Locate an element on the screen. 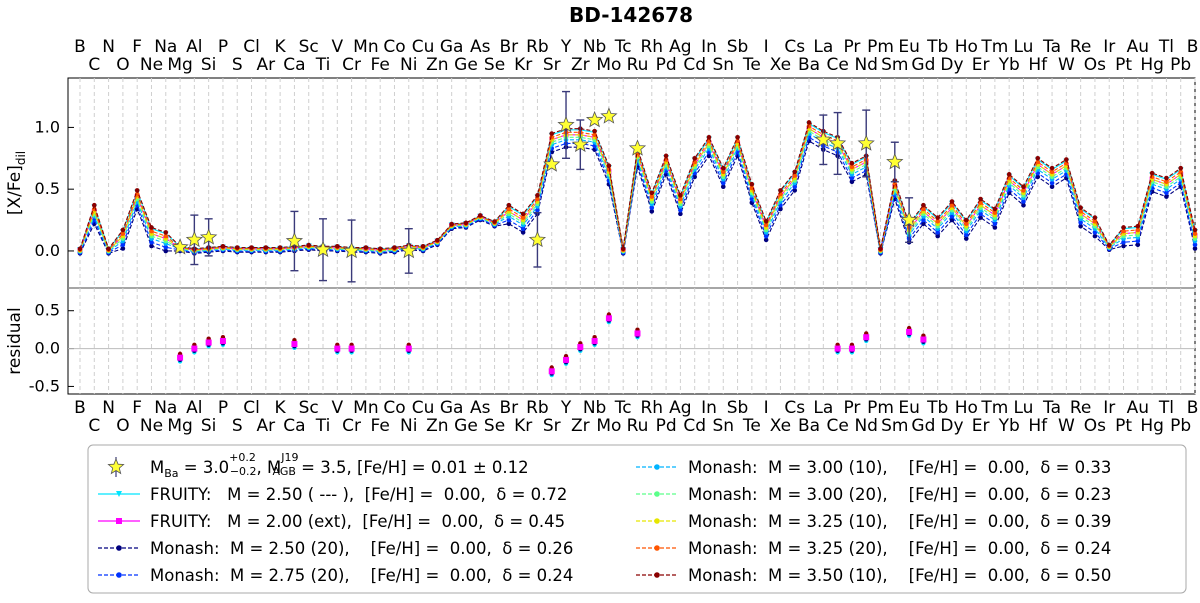  series-7-point-Bi is located at coordinates (1195, 233).